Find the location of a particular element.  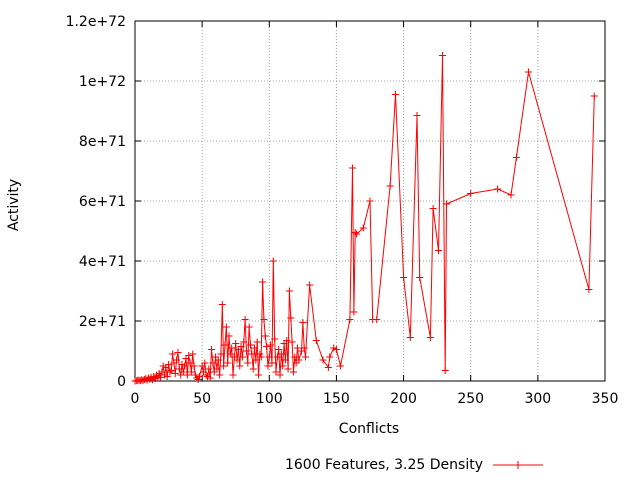

y-tick-label: 4e+71 is located at coordinates (102, 262).